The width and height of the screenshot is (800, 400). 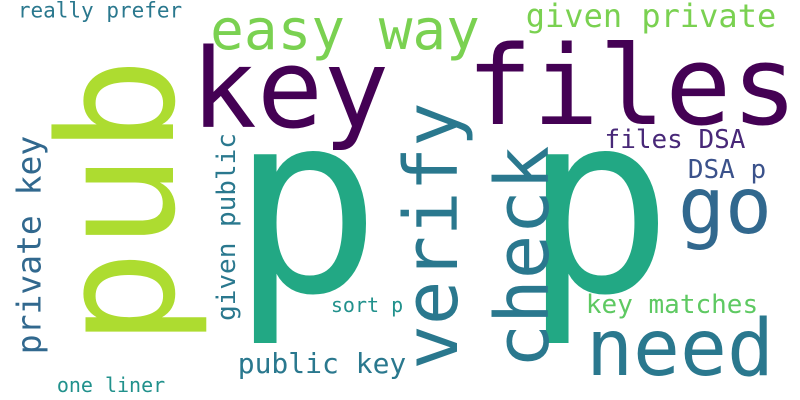 What do you see at coordinates (675, 140) in the screenshot?
I see `word-files-dsa: files DSA` at bounding box center [675, 140].